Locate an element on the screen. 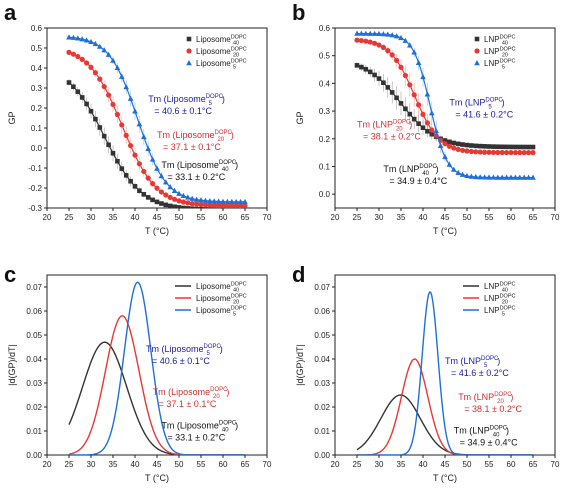  plot-area is located at coordinates (156, 368).